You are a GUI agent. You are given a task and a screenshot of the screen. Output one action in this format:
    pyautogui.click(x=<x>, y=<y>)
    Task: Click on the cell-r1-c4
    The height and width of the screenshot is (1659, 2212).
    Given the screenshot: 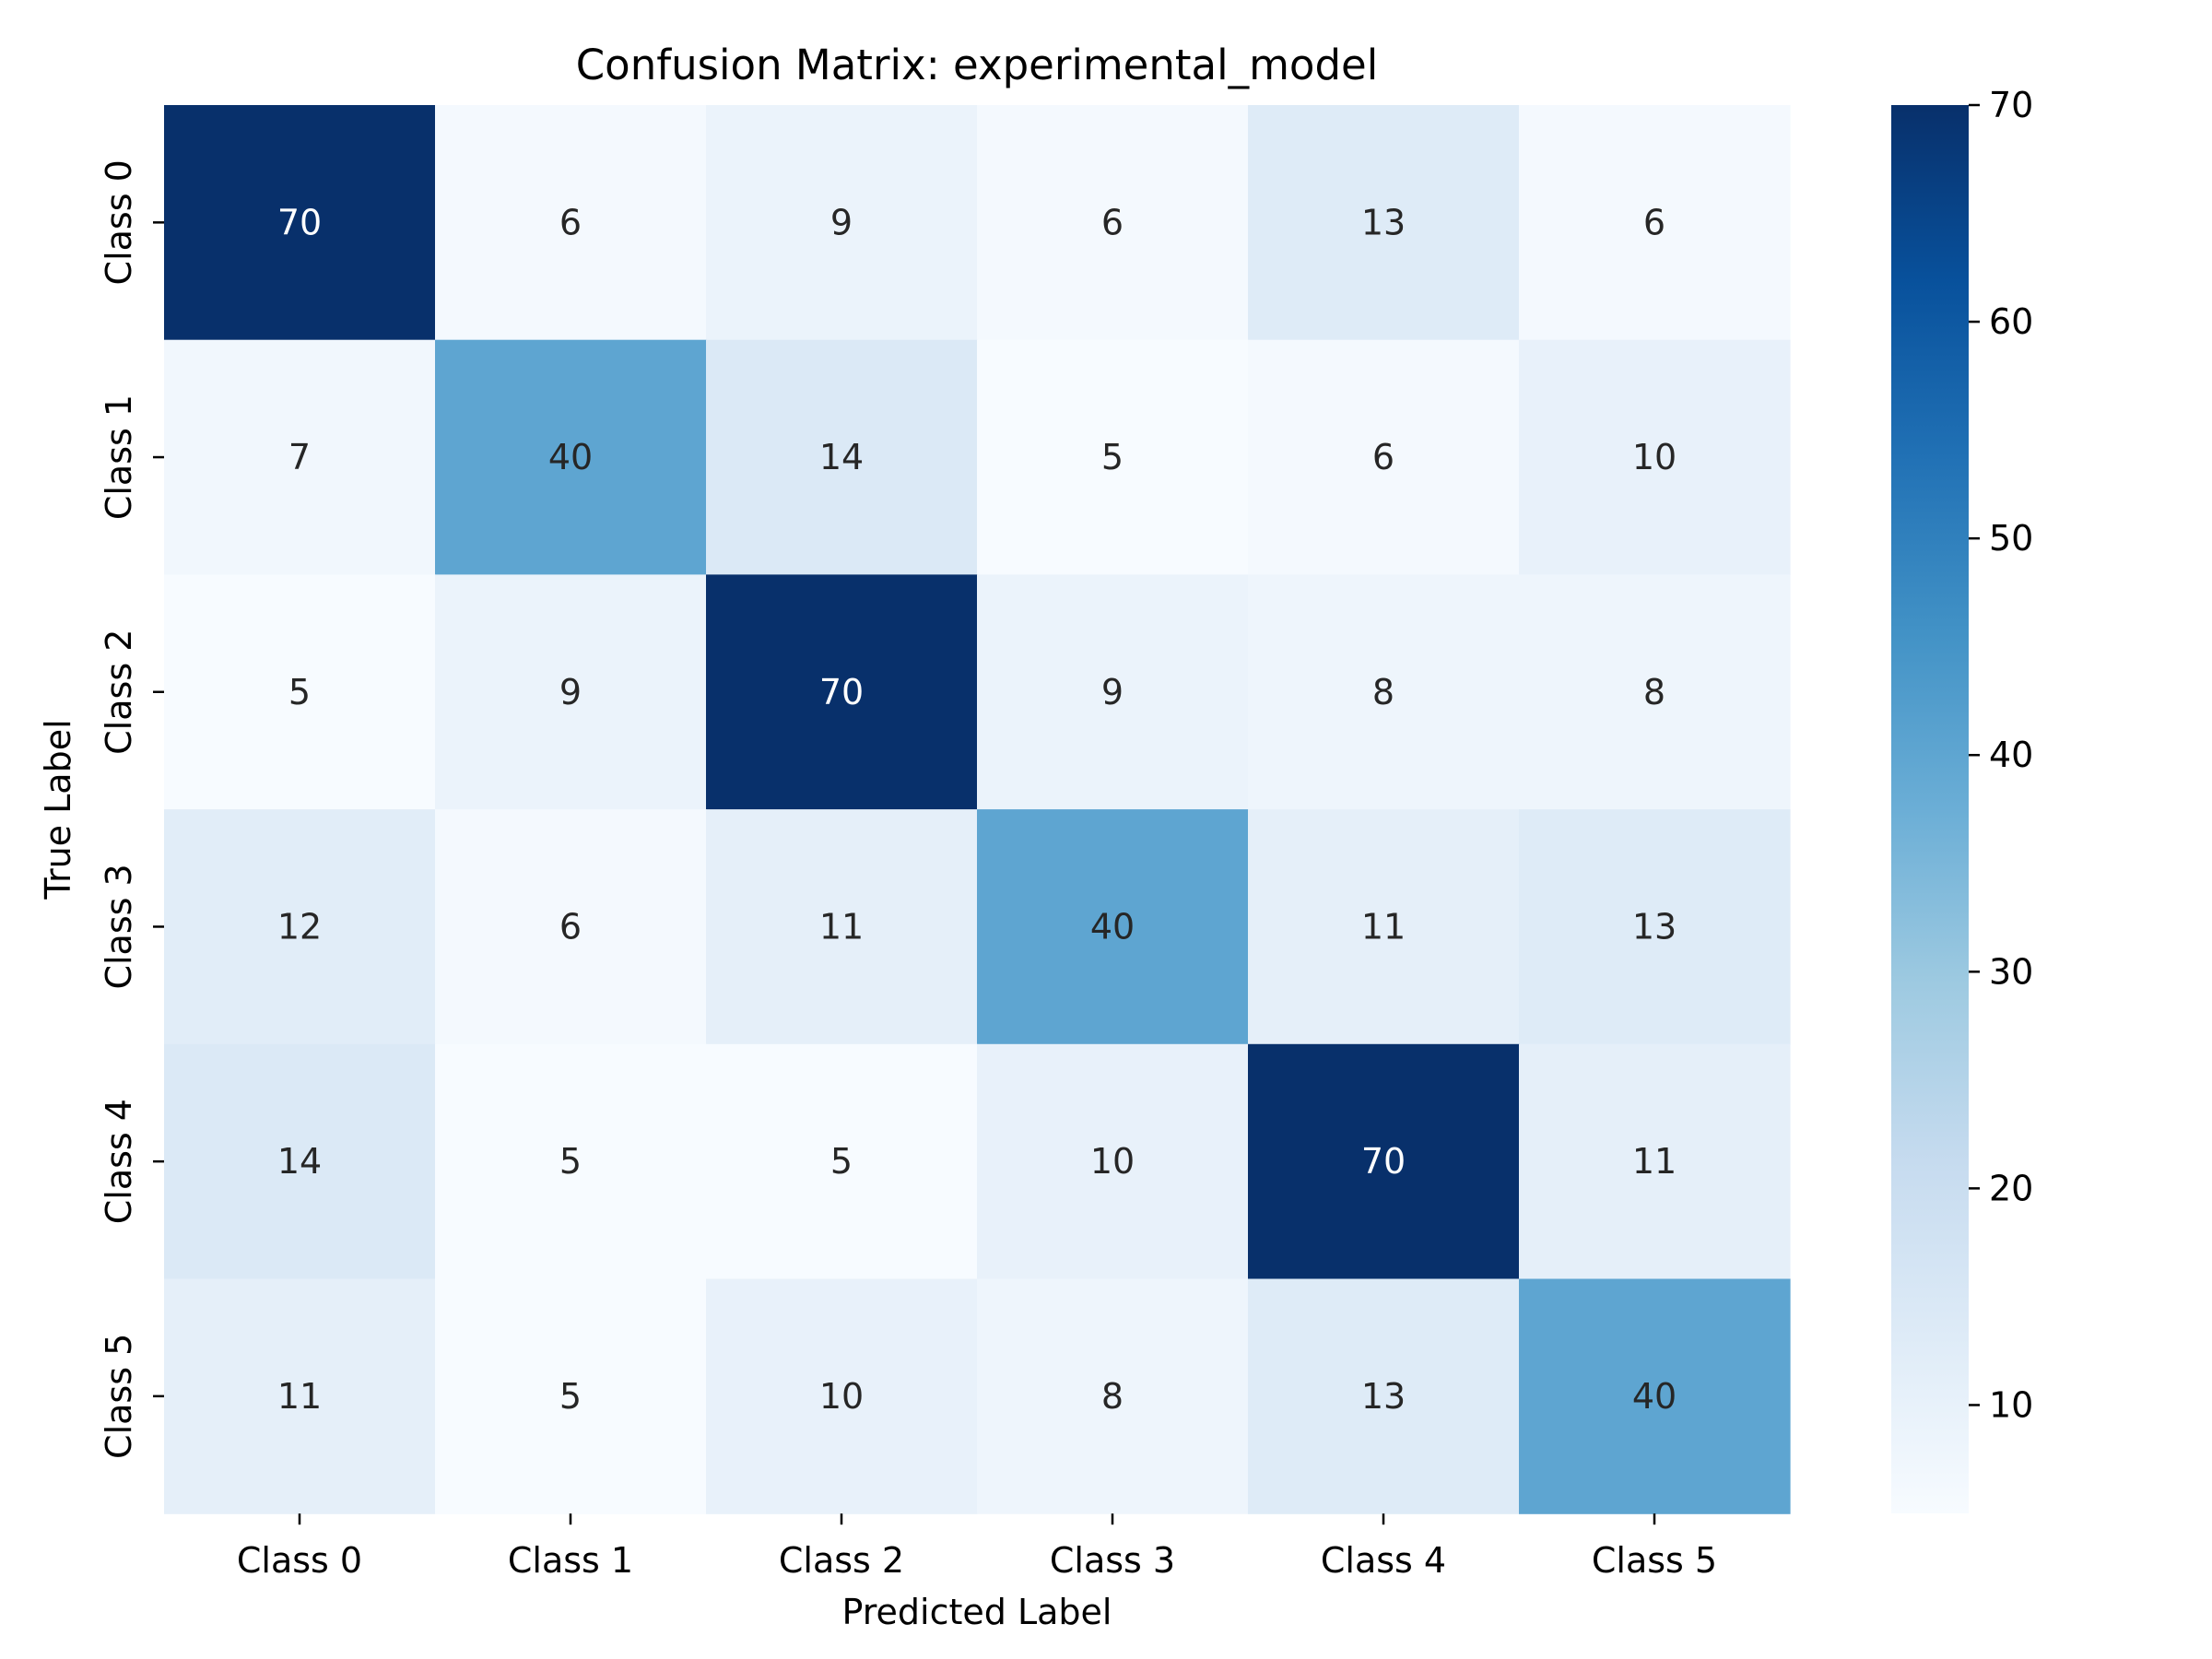 What is the action you would take?
    pyautogui.click(x=1384, y=457)
    